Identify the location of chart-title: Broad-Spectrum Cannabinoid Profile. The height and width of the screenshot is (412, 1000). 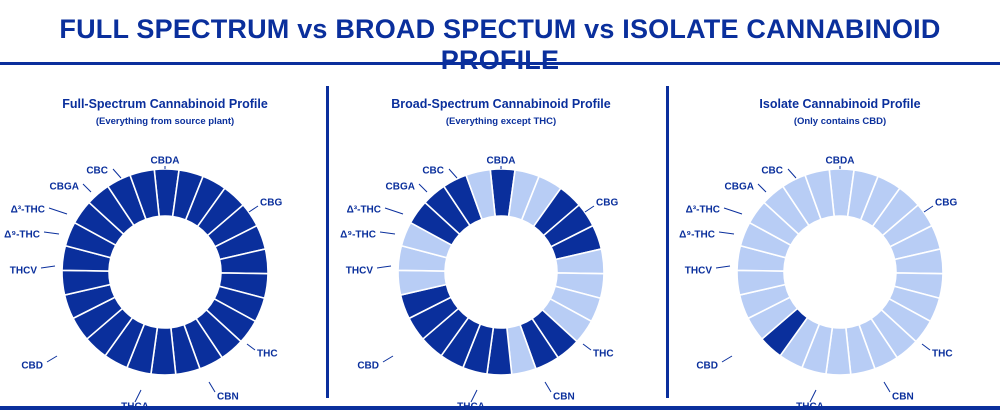
(501, 104).